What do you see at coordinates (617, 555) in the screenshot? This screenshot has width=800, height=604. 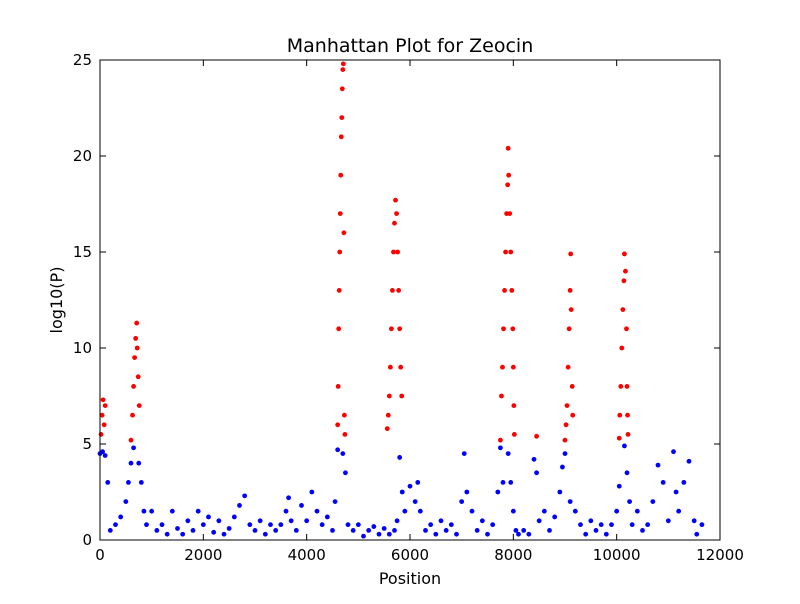 I see `x-tick-label: 10000` at bounding box center [617, 555].